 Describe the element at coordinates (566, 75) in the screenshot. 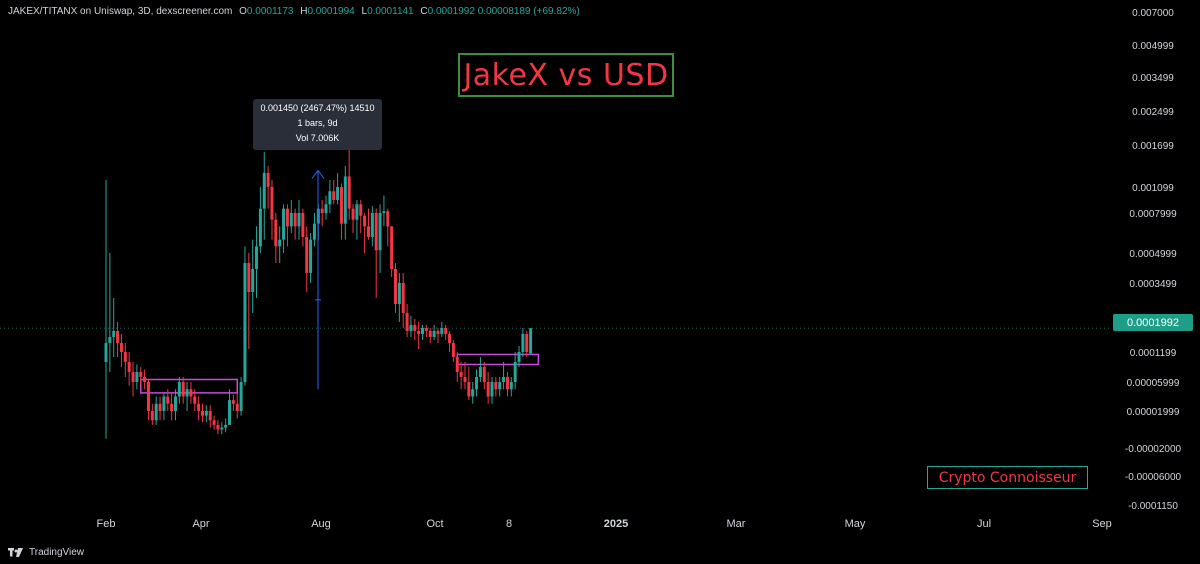

I see `title-box: JakeX vs USD` at that location.